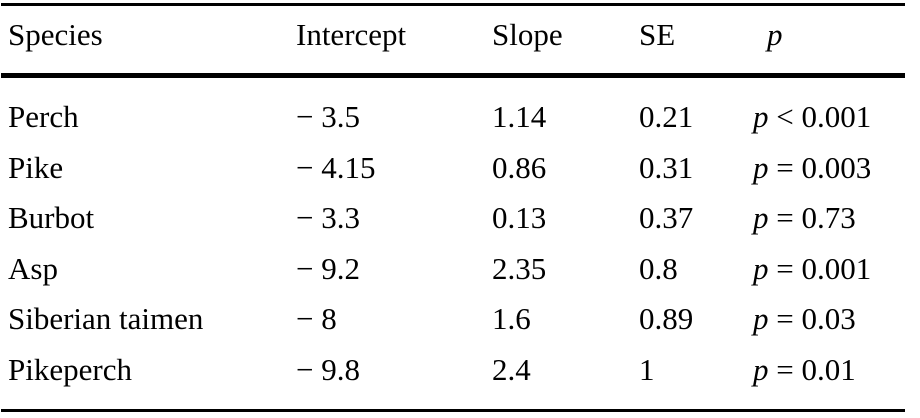  Describe the element at coordinates (657, 34) in the screenshot. I see `column-header-se: SE` at that location.